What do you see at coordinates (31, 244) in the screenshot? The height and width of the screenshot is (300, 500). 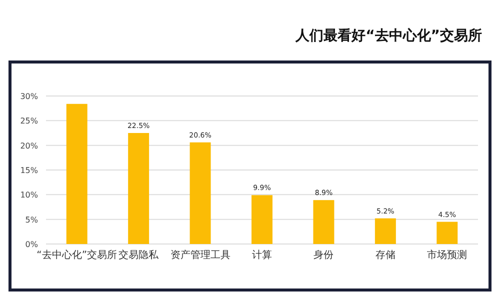 I see `y-tick-label: 0%` at bounding box center [31, 244].